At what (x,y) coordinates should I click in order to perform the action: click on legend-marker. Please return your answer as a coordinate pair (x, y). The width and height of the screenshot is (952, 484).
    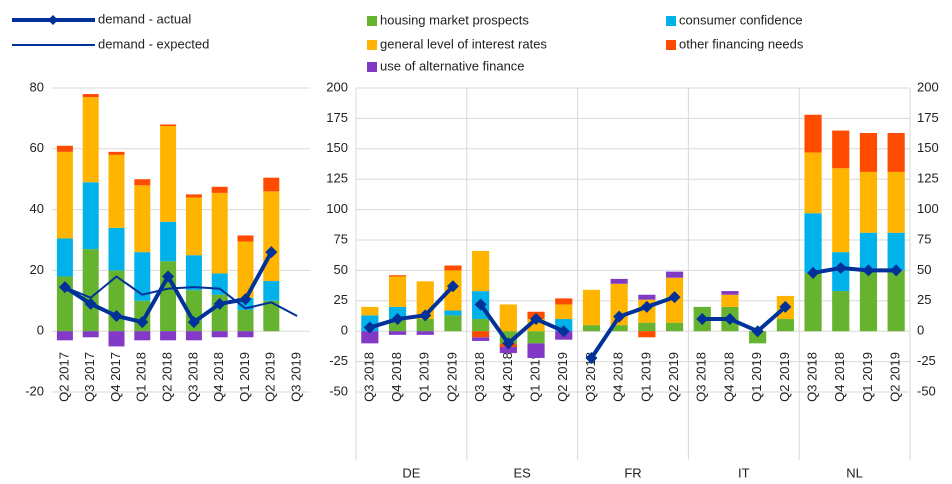
    Looking at the image, I should click on (53, 20).